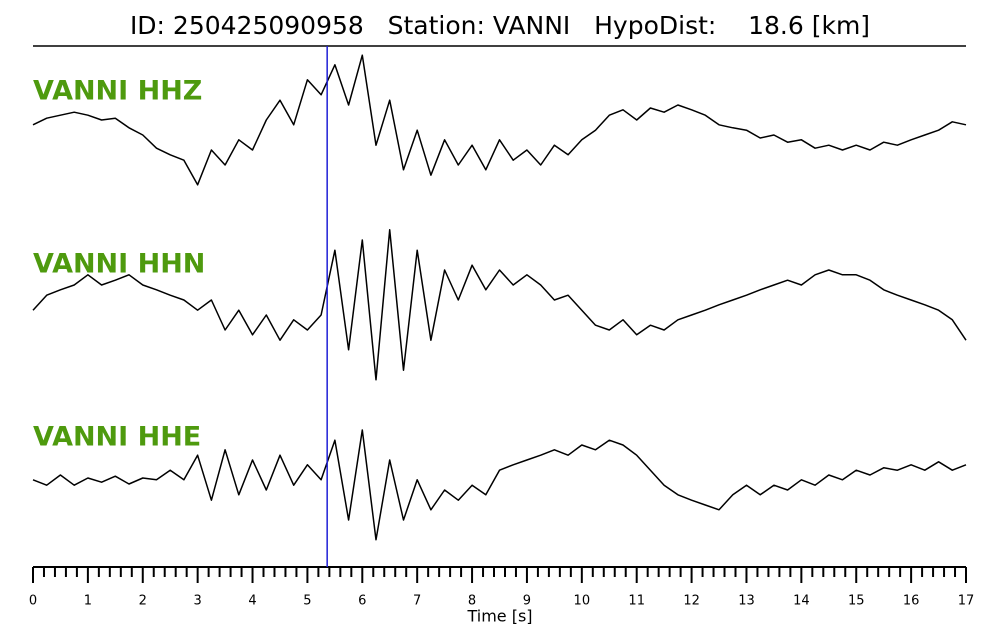  I want to click on channel-label: VANNI HHN, so click(119, 264).